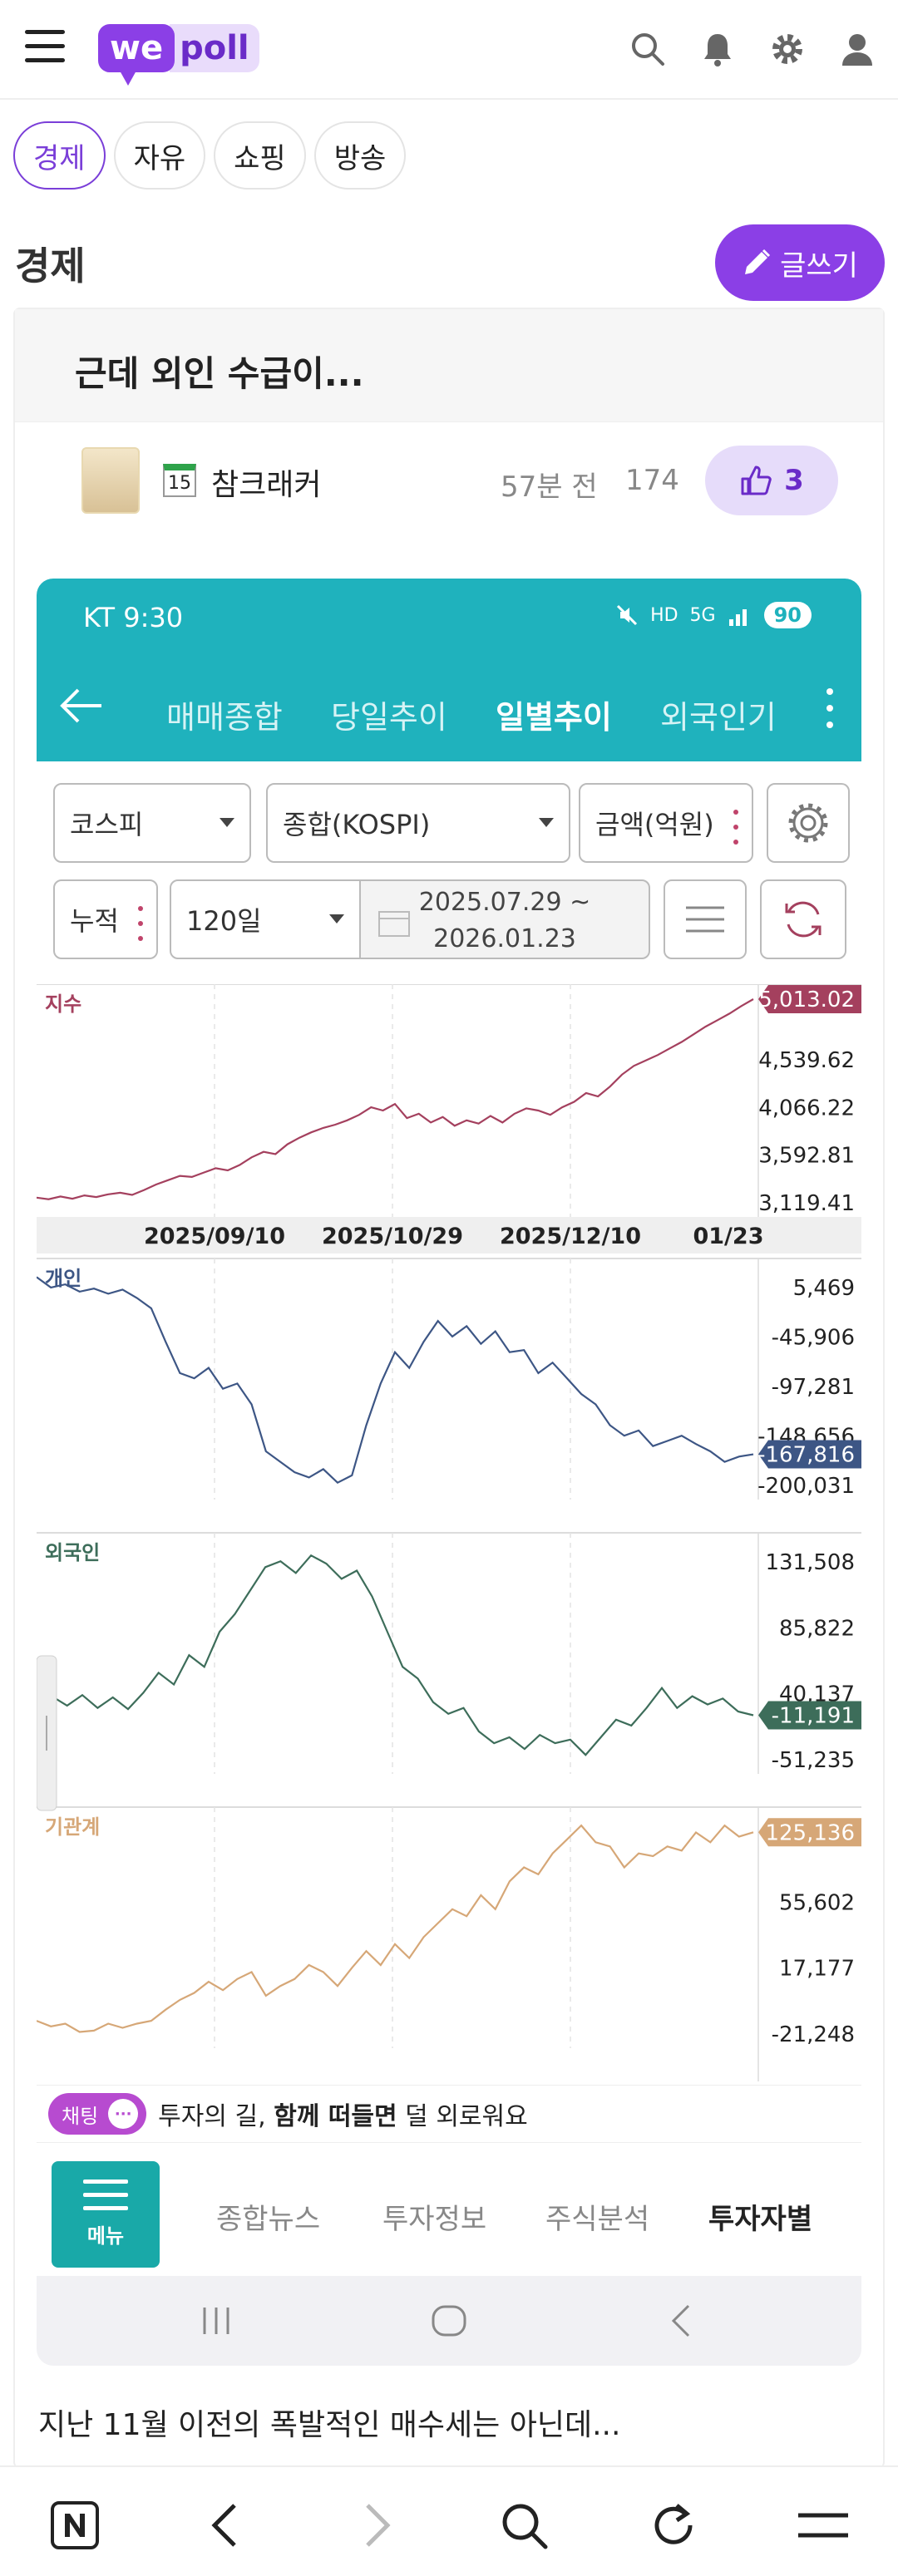 The height and width of the screenshot is (2576, 898). What do you see at coordinates (673, 2525) in the screenshot?
I see `refresh-icon` at bounding box center [673, 2525].